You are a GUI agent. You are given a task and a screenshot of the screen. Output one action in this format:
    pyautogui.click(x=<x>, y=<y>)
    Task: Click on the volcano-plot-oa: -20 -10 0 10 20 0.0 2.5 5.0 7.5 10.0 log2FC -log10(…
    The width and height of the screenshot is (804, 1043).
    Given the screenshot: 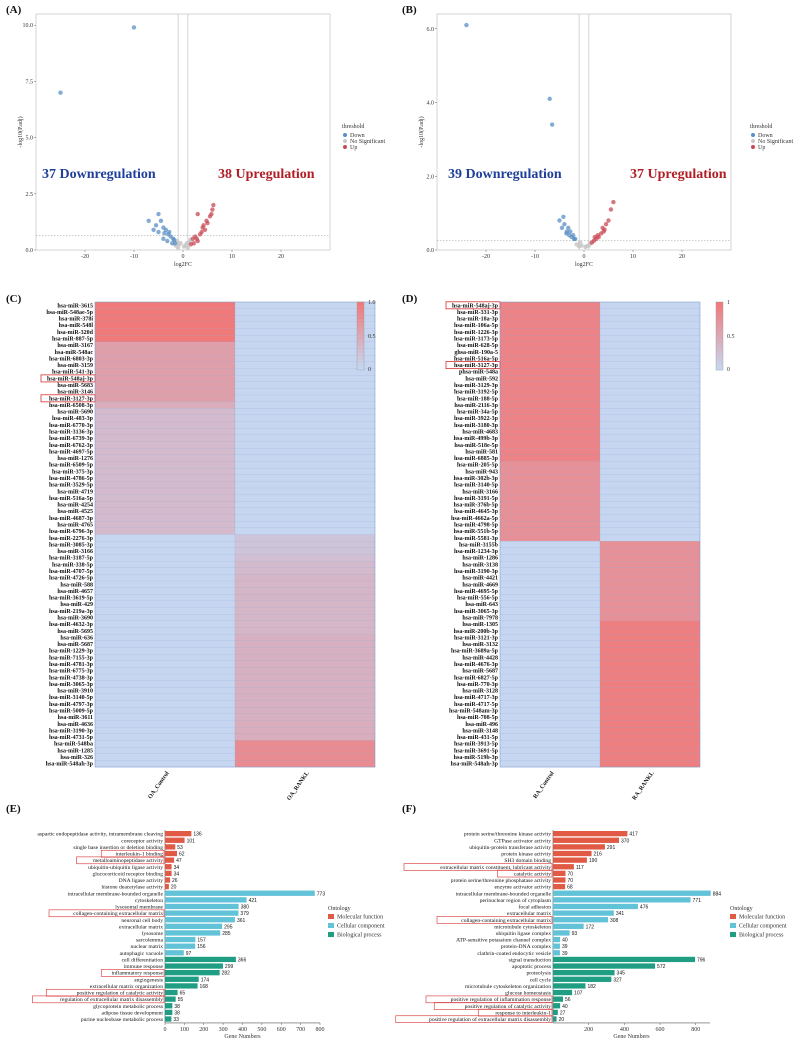 What is the action you would take?
    pyautogui.click(x=201, y=140)
    